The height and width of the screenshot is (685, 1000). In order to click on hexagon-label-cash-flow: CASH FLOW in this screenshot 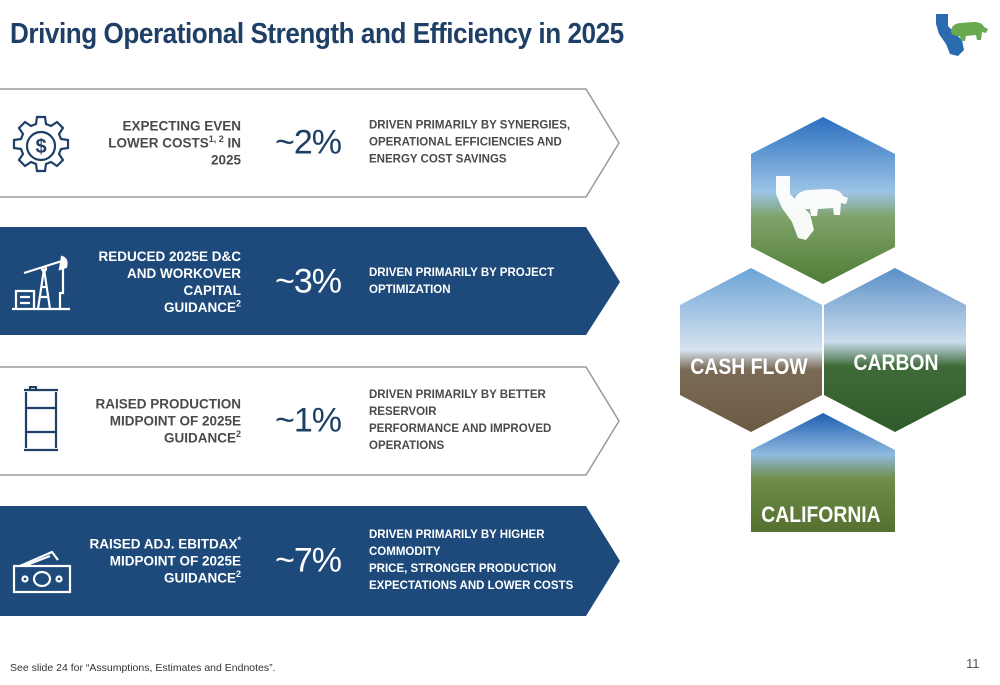, I will do `click(749, 367)`.